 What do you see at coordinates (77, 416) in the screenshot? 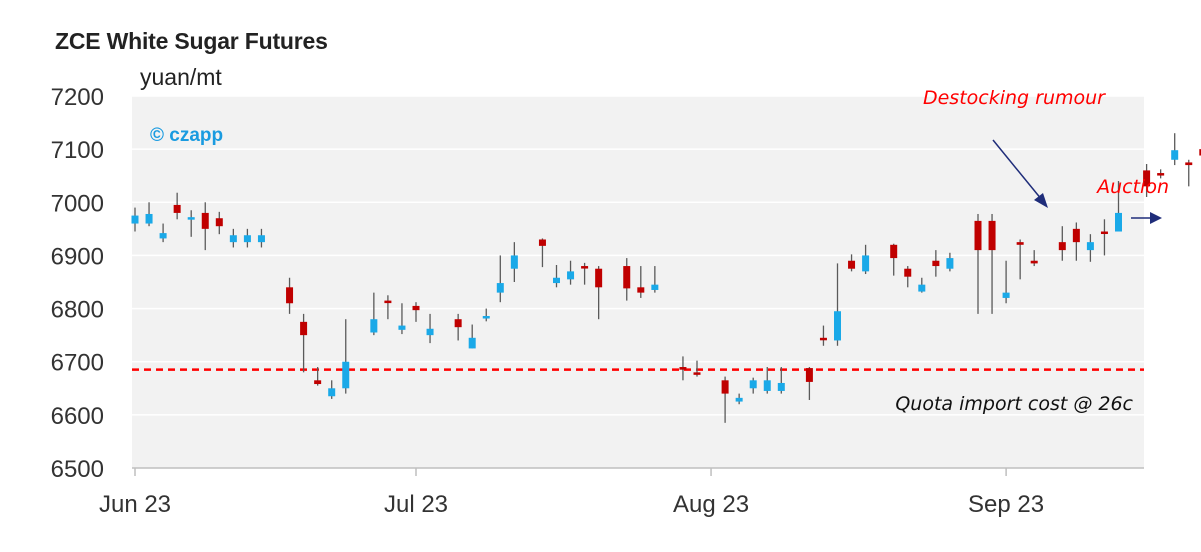
I see `y-tick-label: 6600` at bounding box center [77, 416].